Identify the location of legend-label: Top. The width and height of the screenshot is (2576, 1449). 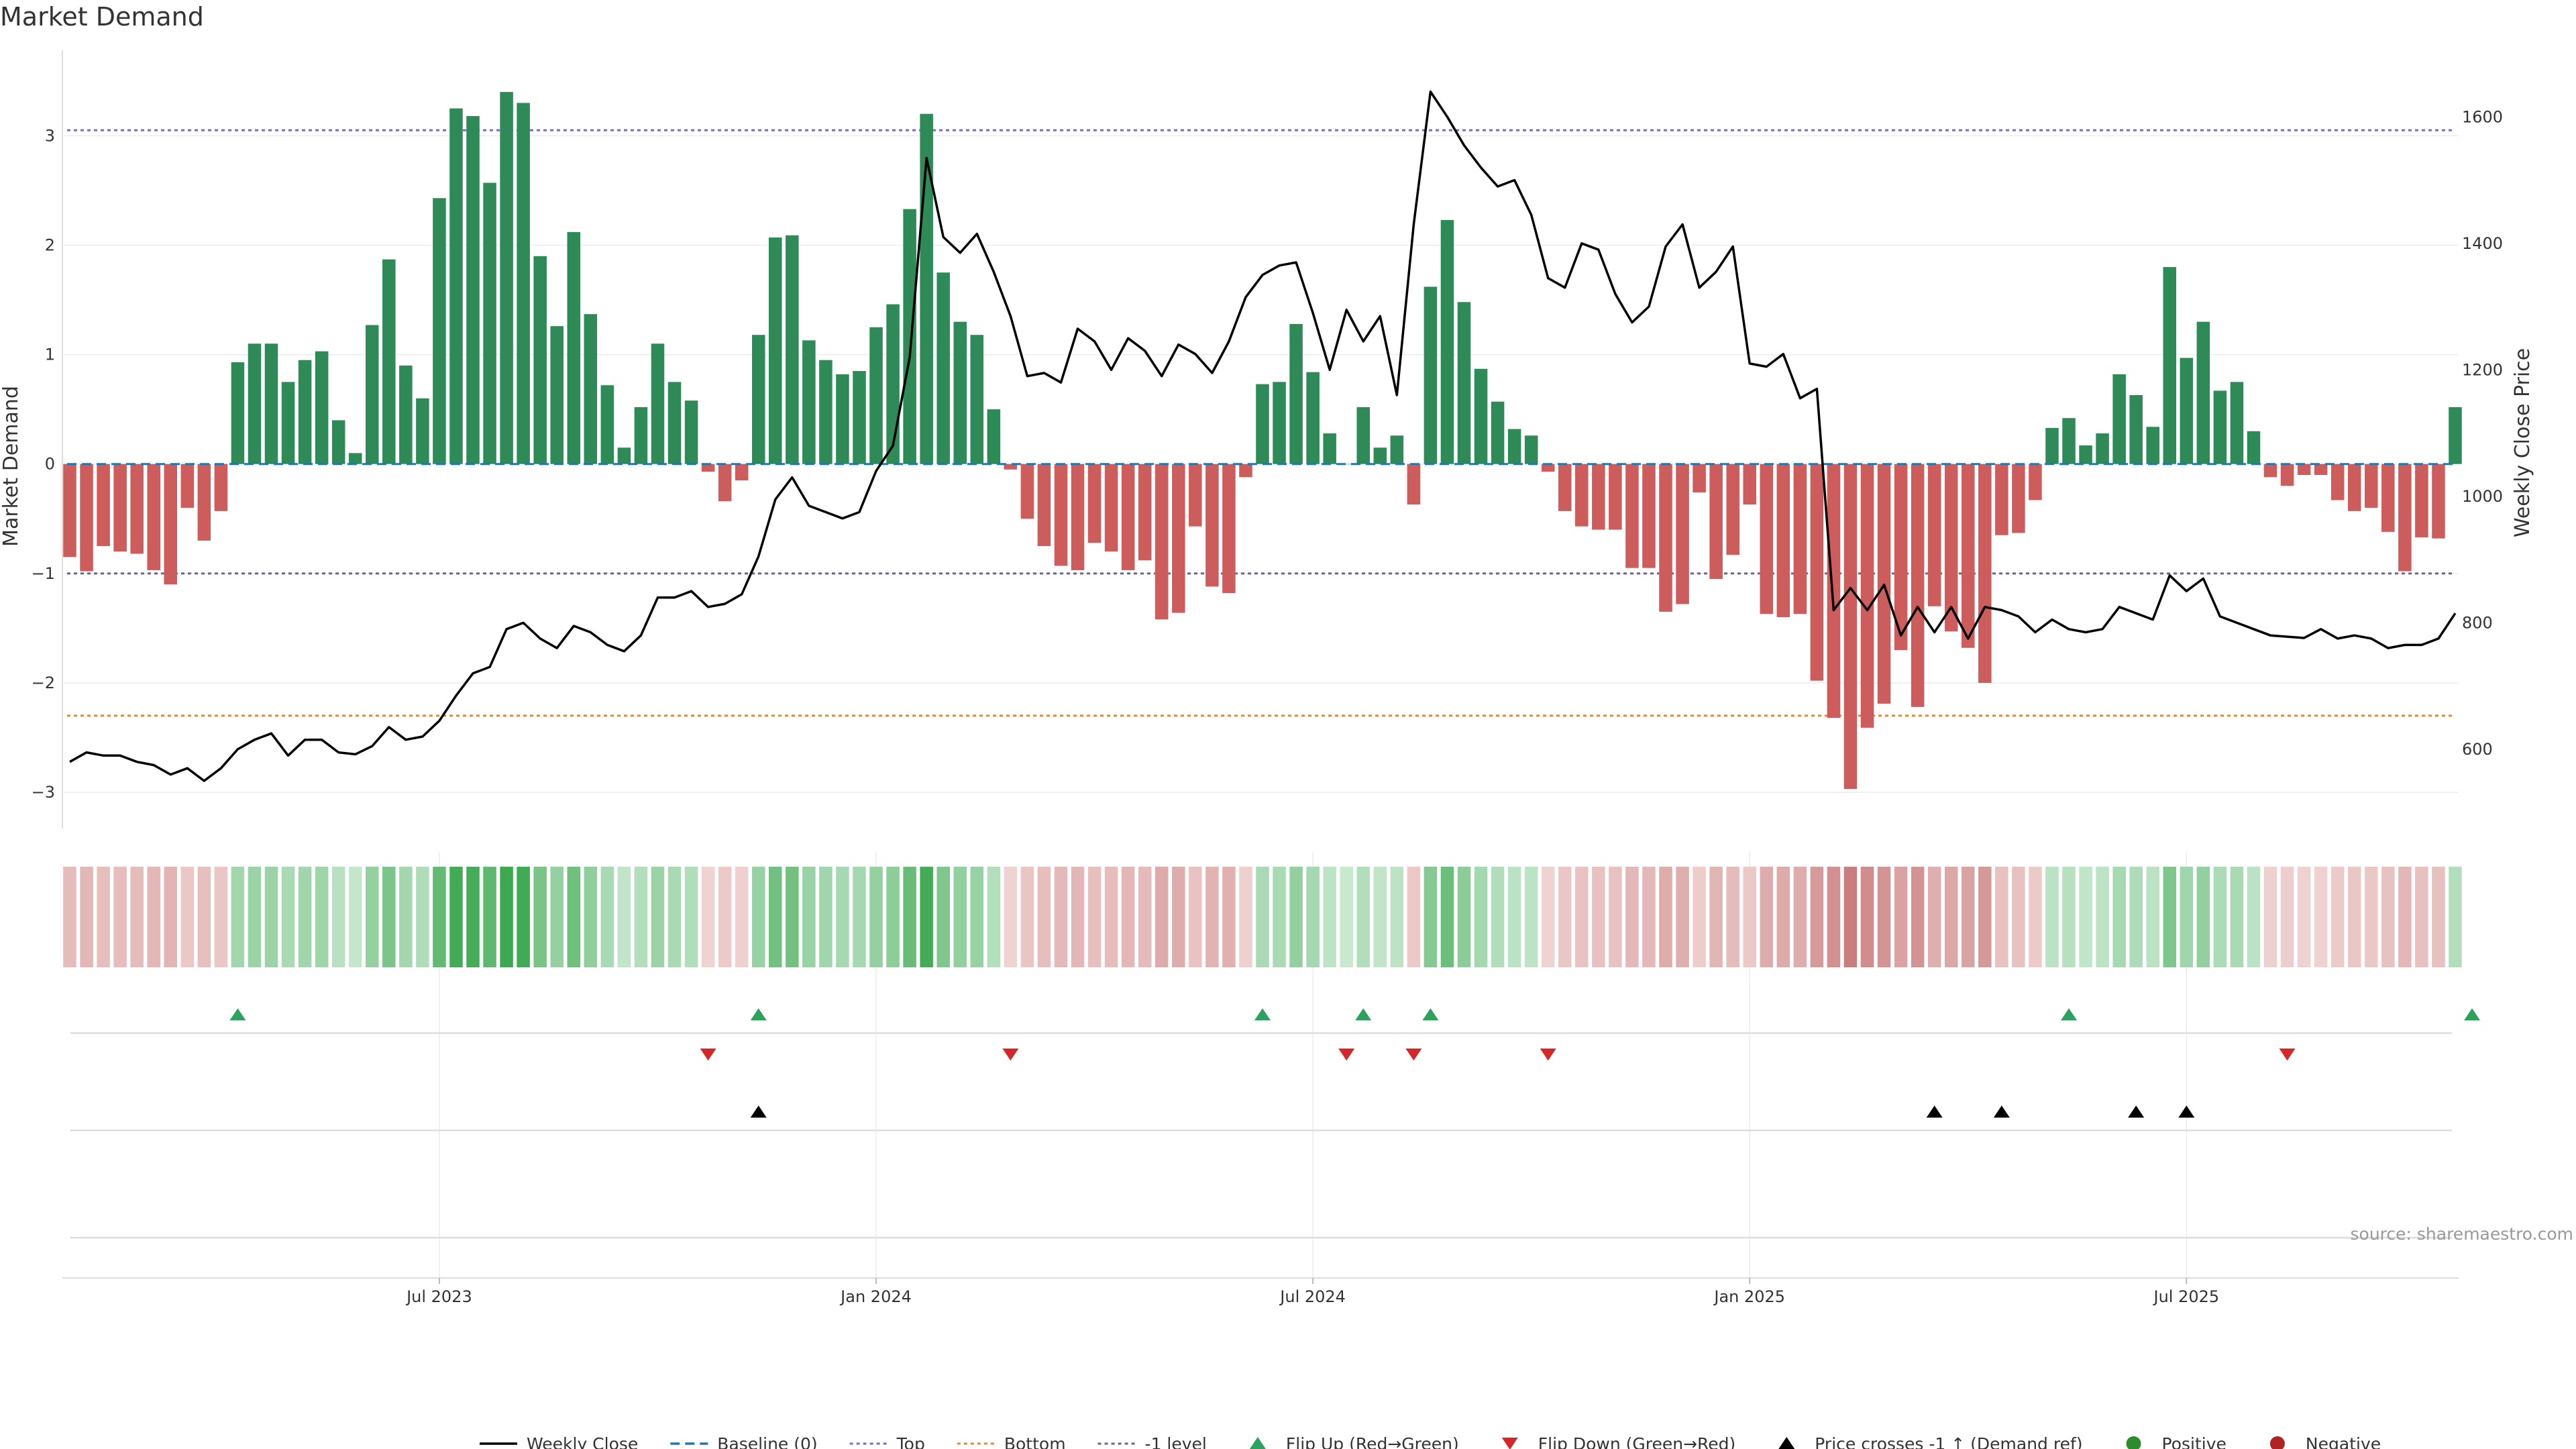
(910, 1441).